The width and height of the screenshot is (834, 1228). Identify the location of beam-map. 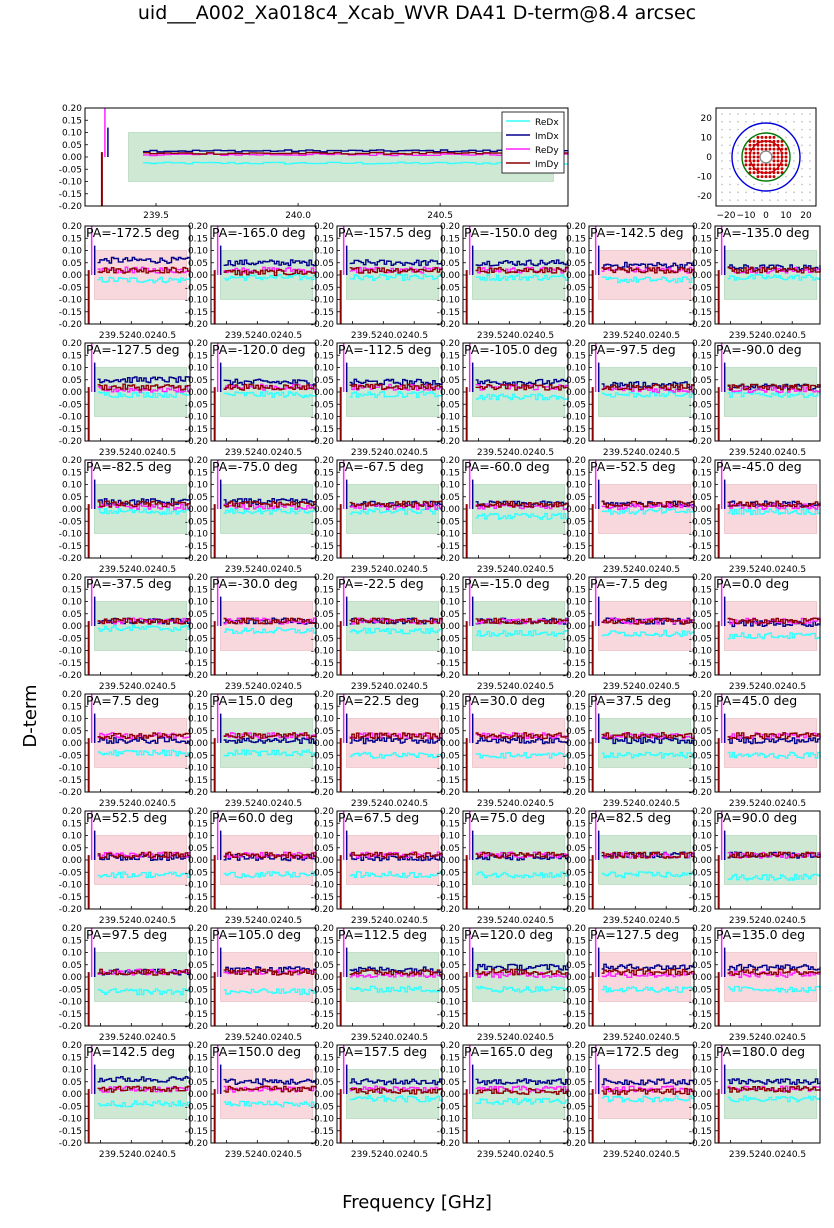
(766, 157).